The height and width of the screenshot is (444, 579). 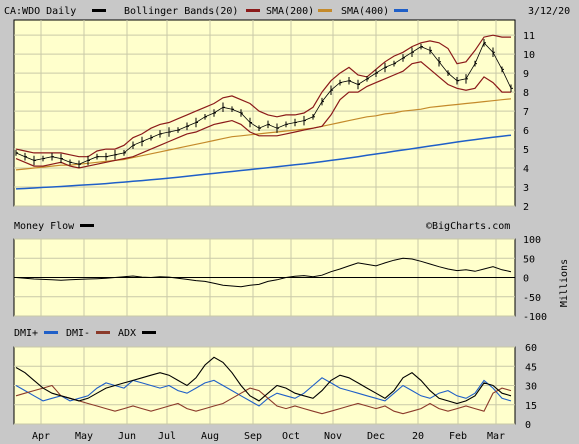 I want to click on x-tick-label: Apr, so click(x=41, y=436).